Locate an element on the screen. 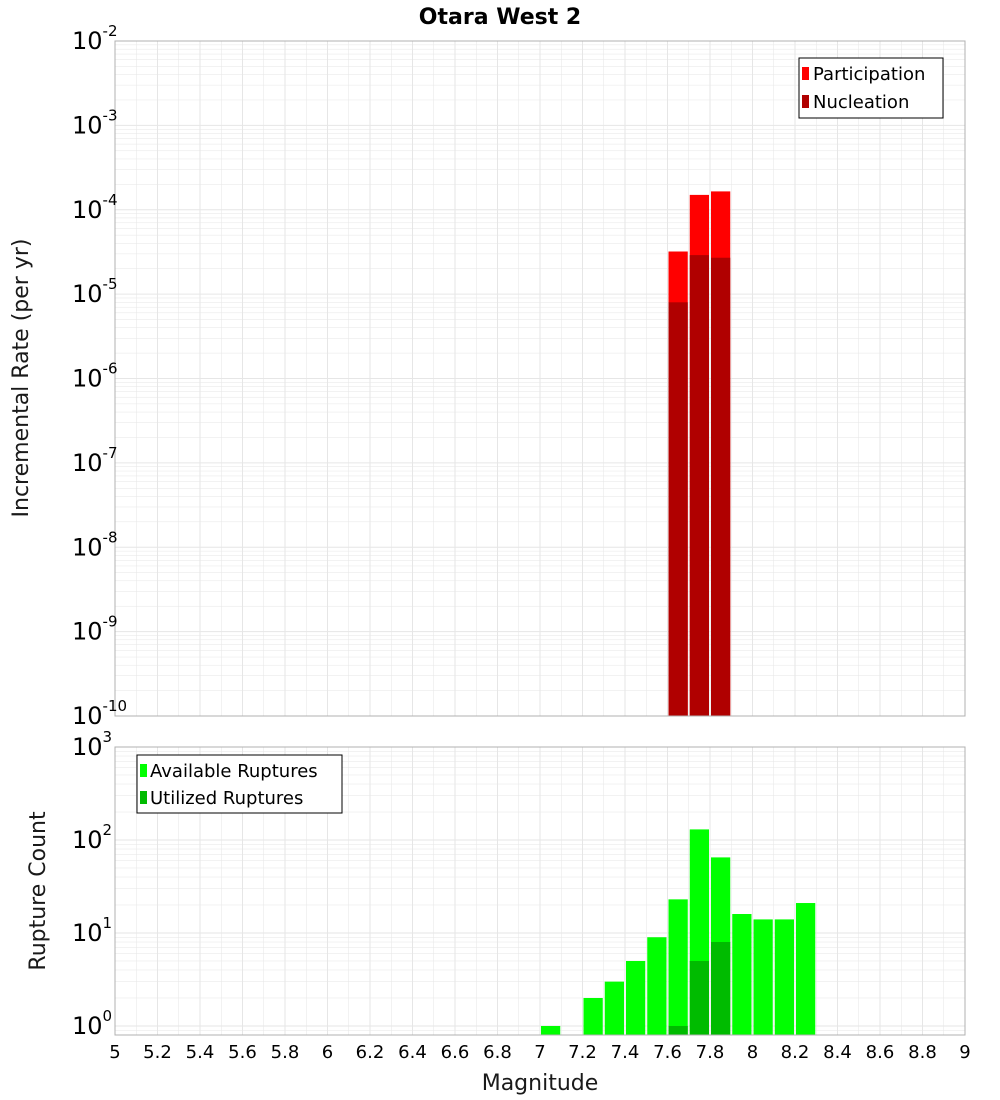 This screenshot has height=1100, width=1000. x-tick-label: 7.8 is located at coordinates (710, 1052).